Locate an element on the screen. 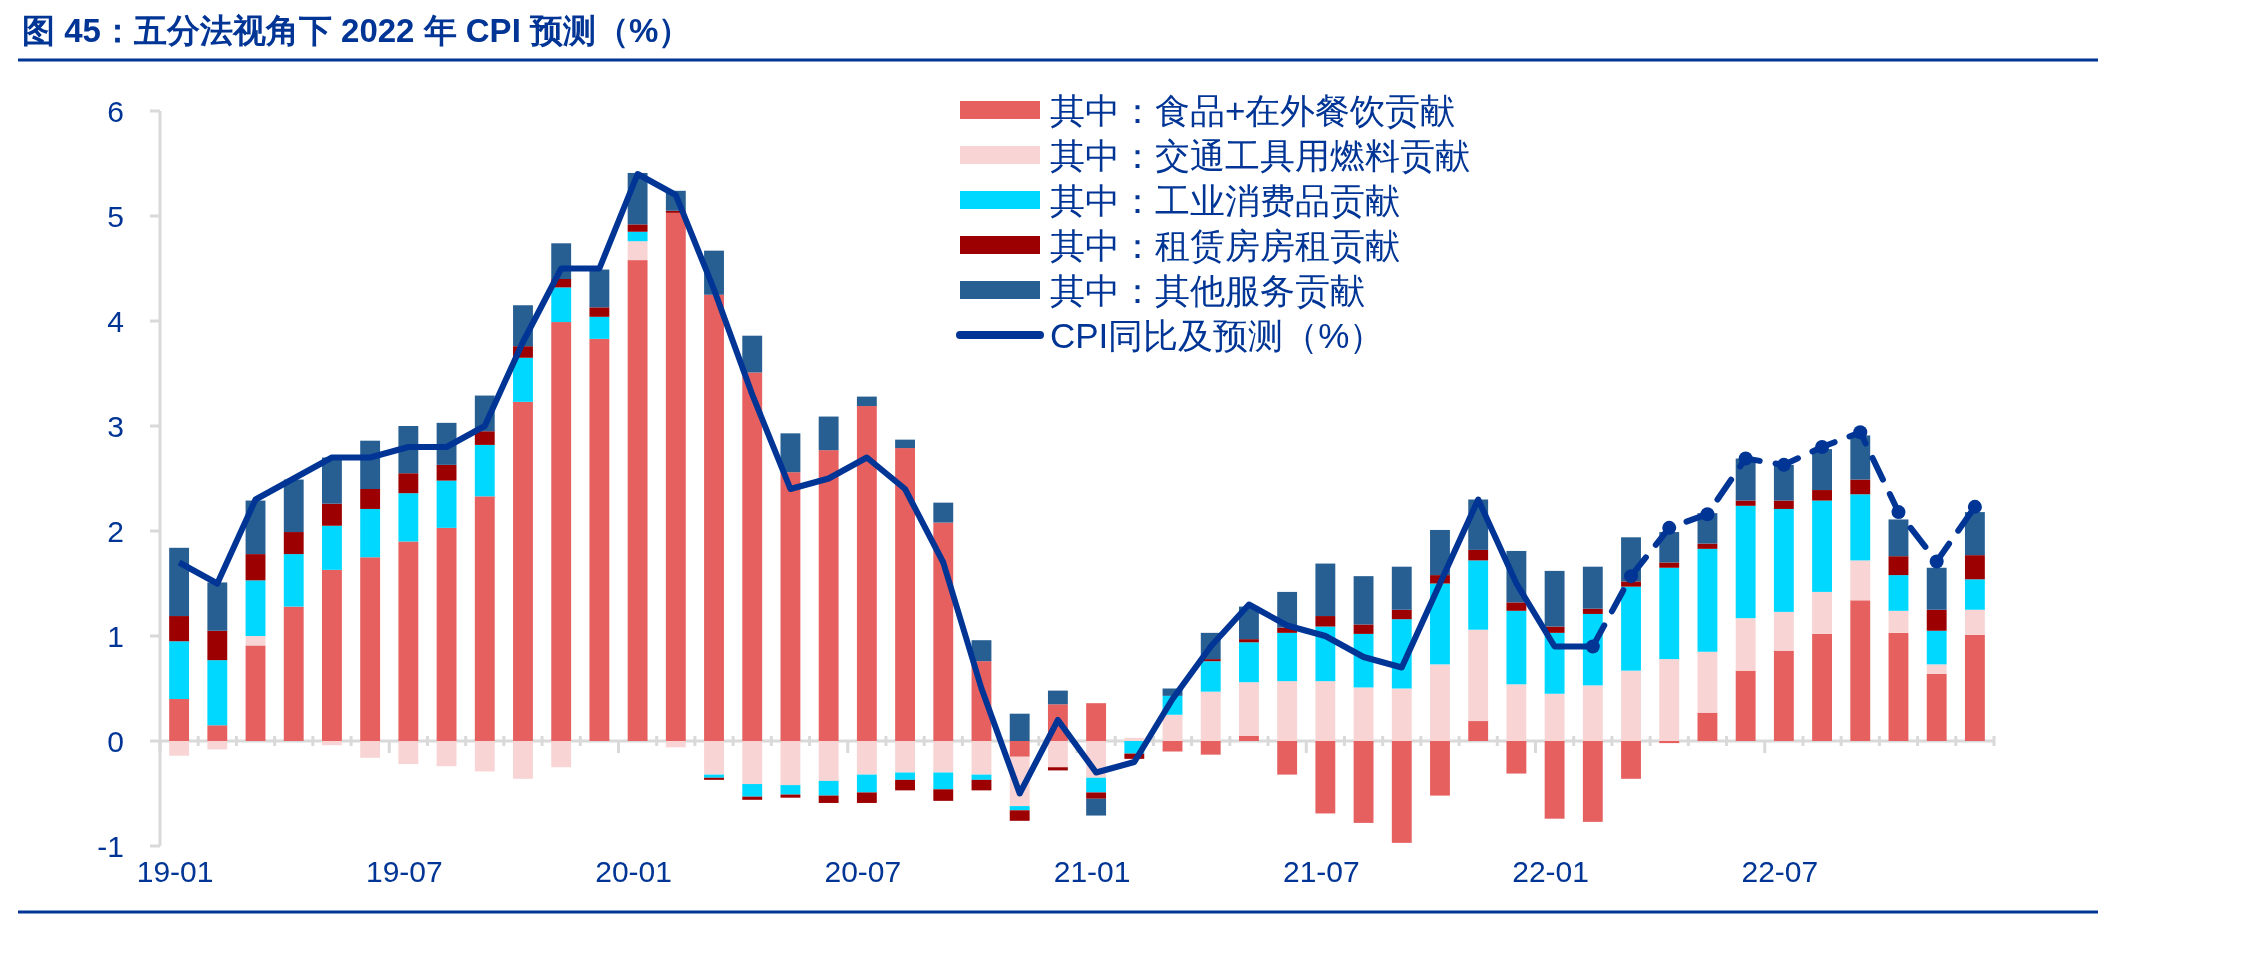  x-tick-label: 21-07 is located at coordinates (1321, 871).